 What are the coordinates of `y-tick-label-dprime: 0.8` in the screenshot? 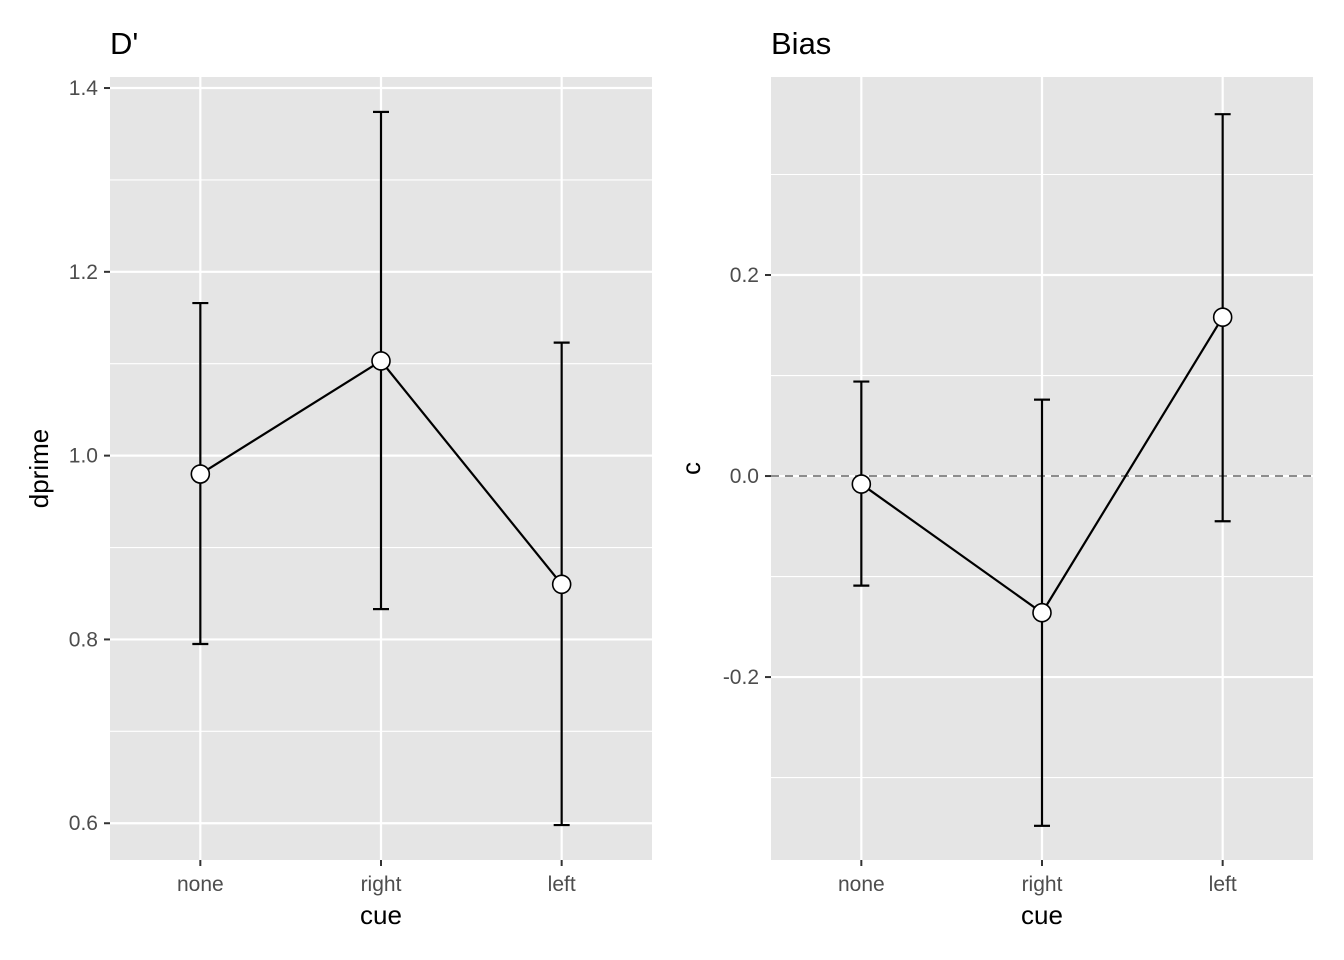 It's located at (83, 639).